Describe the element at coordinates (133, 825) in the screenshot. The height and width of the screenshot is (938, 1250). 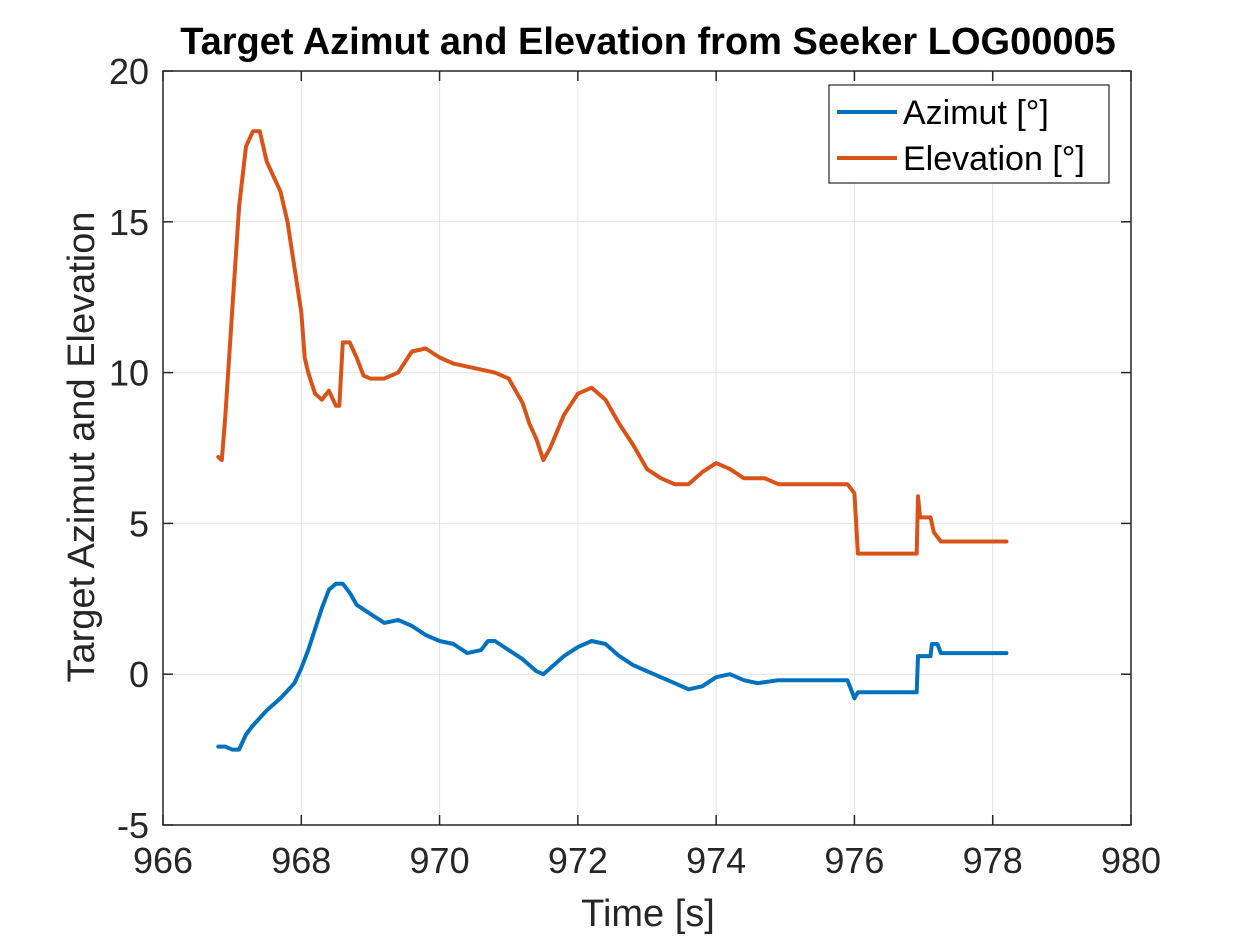
I see `y-tick-label: -5` at that location.